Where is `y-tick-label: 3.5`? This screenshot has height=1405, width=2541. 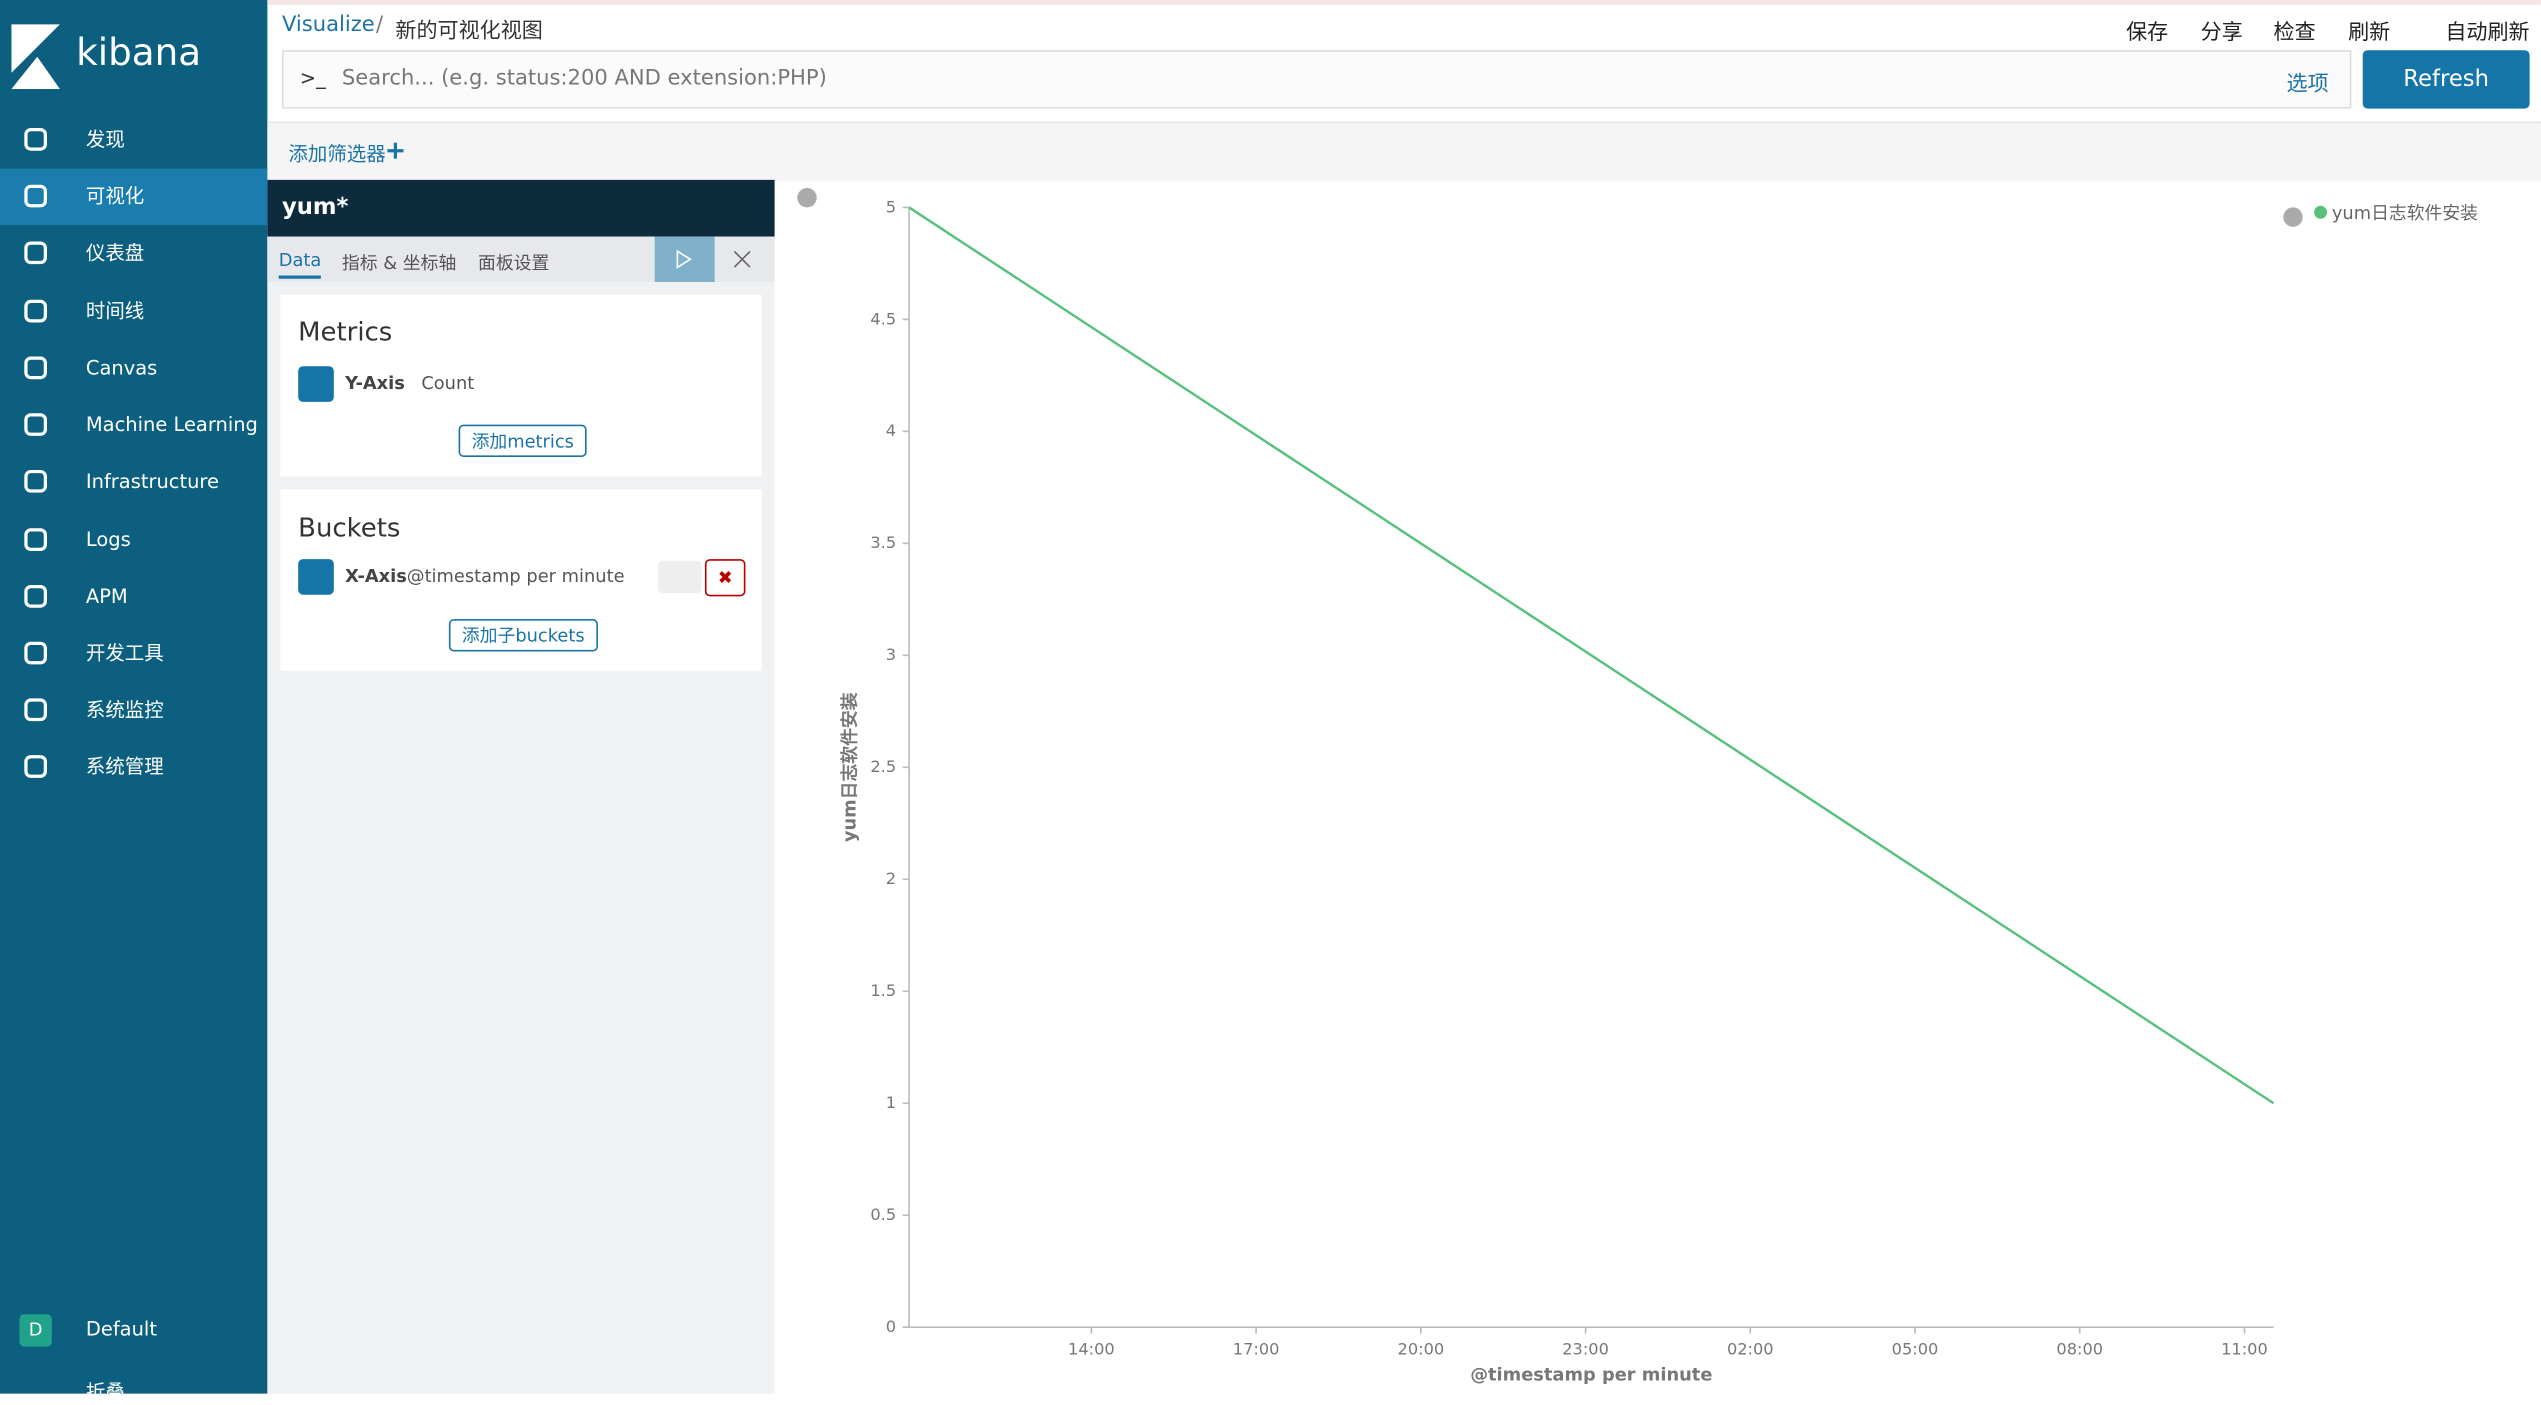 y-tick-label: 3.5 is located at coordinates (883, 542).